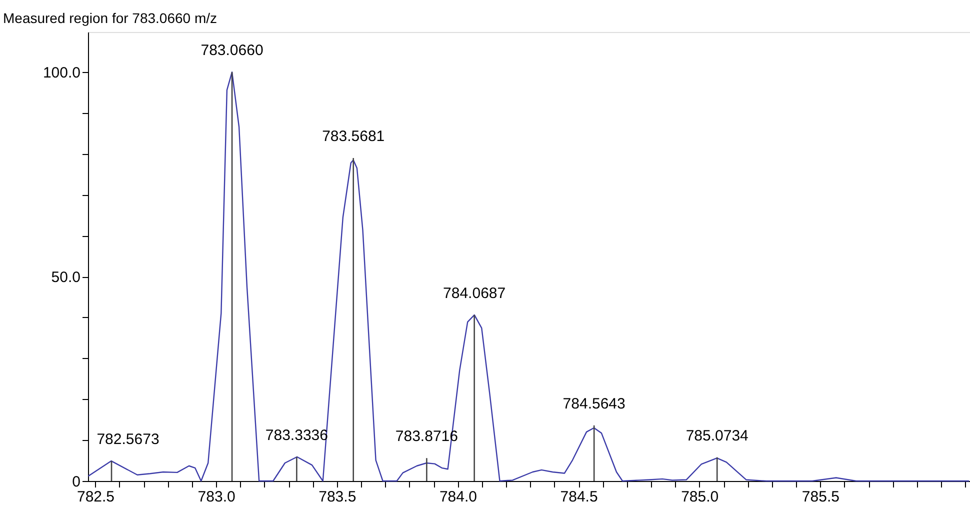  Describe the element at coordinates (337, 497) in the screenshot. I see `x-tick-label: 783.5` at that location.